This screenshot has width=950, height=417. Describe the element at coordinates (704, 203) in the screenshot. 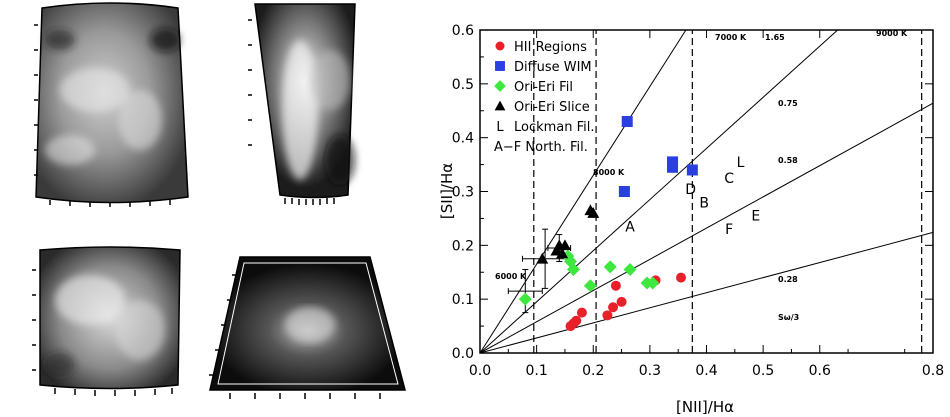

I see `point-letters-5-3: B` at that location.